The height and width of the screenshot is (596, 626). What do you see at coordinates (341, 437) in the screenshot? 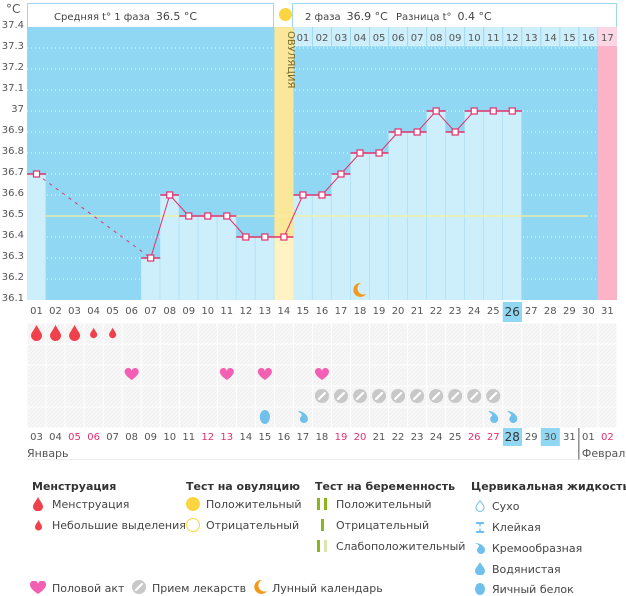
I see `bottom-date-label: 19` at bounding box center [341, 437].